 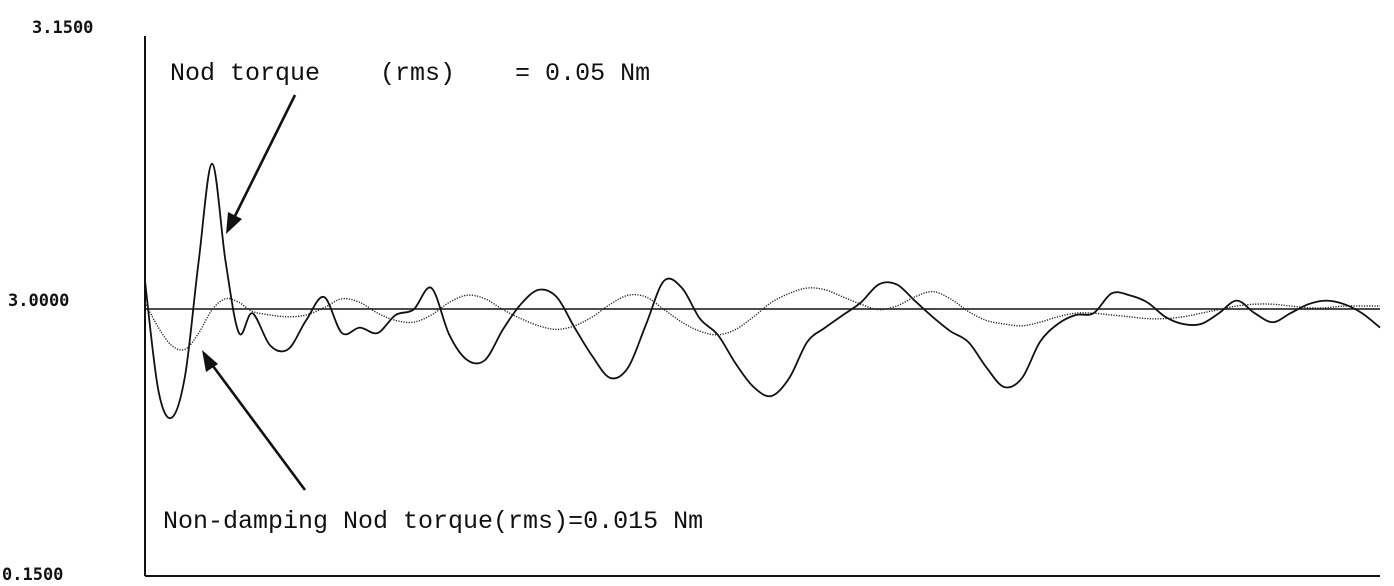 I want to click on series-line-non-damping, so click(x=762, y=319).